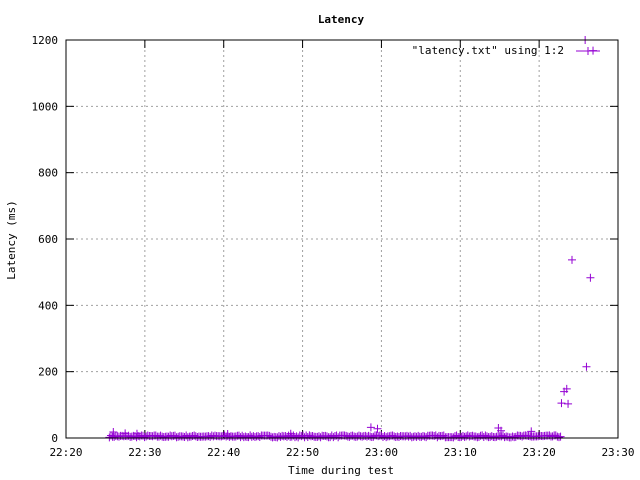 The height and width of the screenshot is (480, 640). Describe the element at coordinates (381, 452) in the screenshot. I see `x-tick-label: 23:00` at that location.